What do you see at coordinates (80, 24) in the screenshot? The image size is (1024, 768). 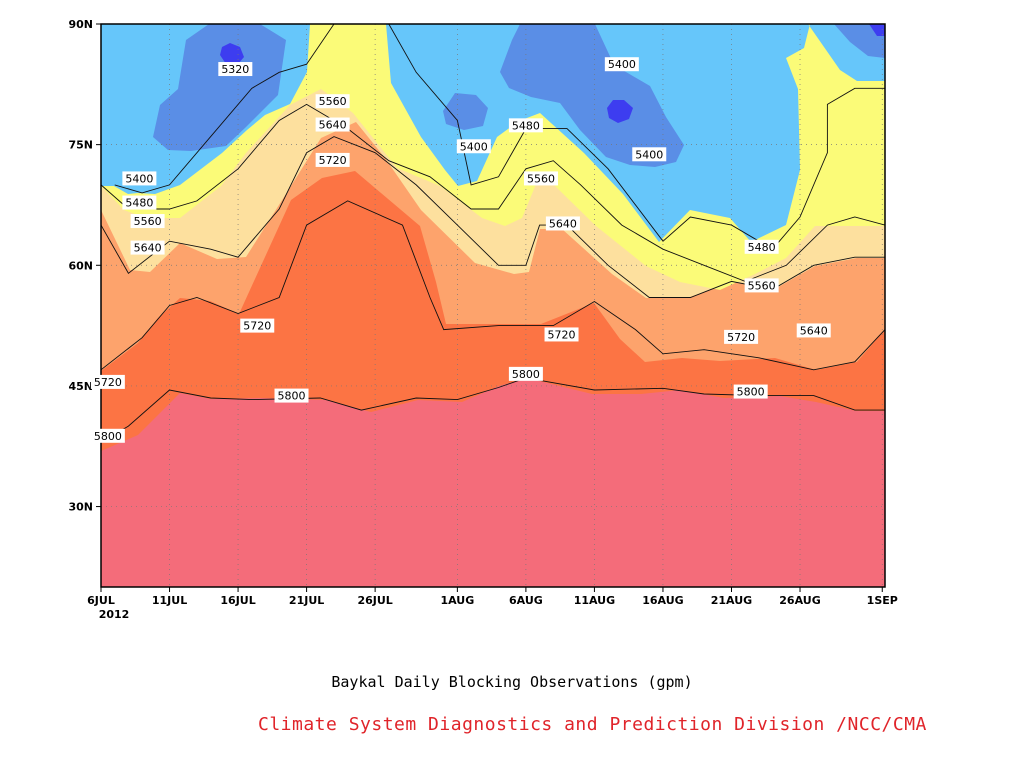 I see `y-tick-label: 90N` at bounding box center [80, 24].